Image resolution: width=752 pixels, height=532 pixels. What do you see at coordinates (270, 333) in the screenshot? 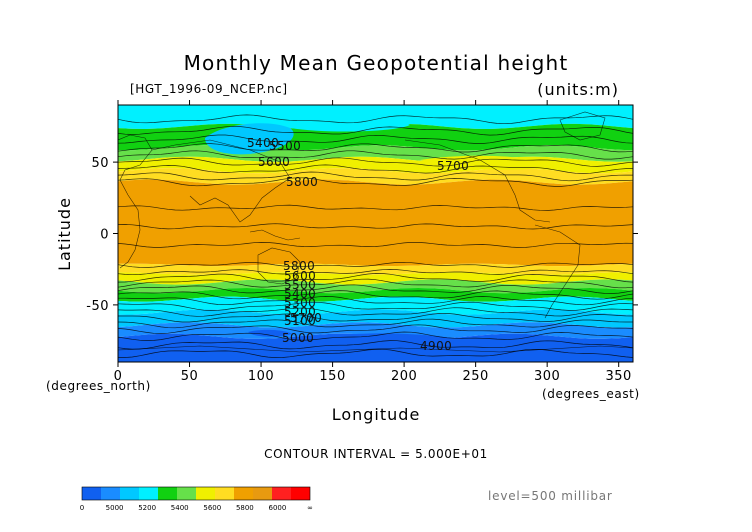
I see `south-small-patch` at bounding box center [270, 333].